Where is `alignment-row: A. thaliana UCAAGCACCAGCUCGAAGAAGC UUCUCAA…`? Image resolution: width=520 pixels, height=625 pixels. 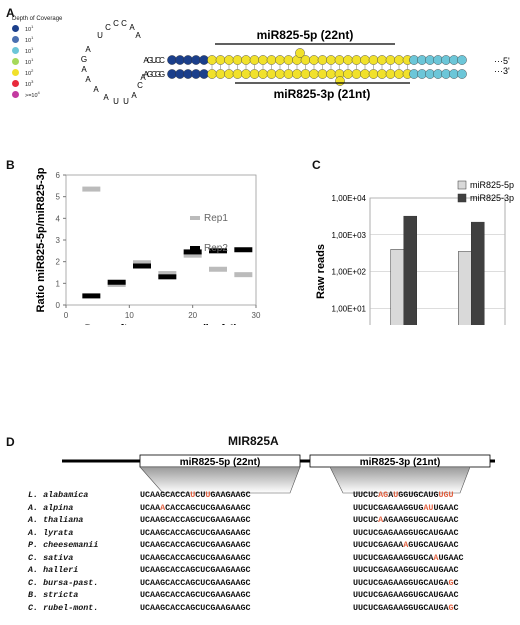 alignment-row: A. thaliana UCAAGCACCAGCUCGAAGAAGC UUCUCAA… is located at coordinates (268, 520).